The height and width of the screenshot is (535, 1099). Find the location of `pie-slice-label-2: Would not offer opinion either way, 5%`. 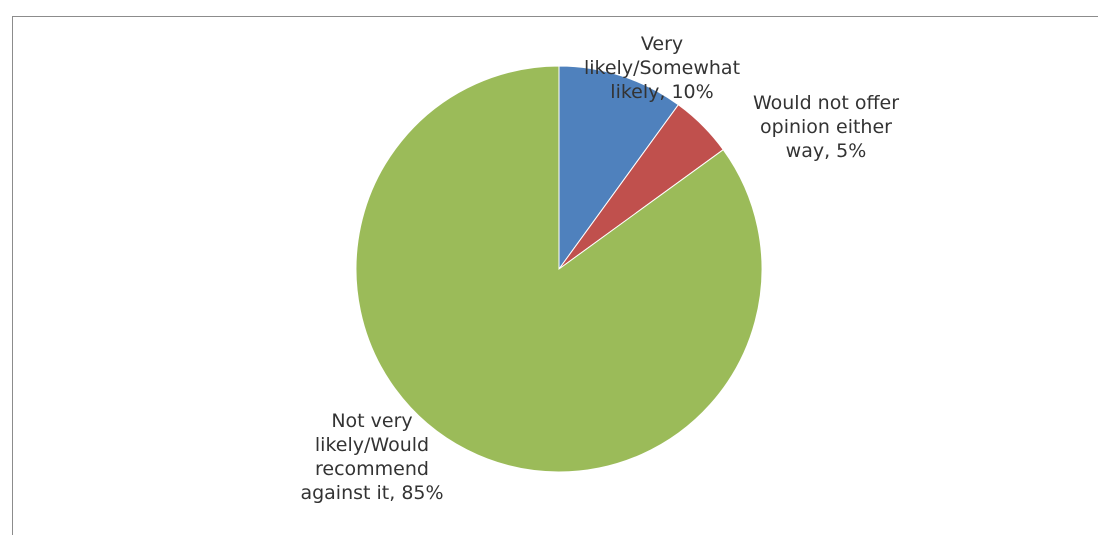

pie-slice-label-2: Would not offer opinion either way, 5% is located at coordinates (826, 127).